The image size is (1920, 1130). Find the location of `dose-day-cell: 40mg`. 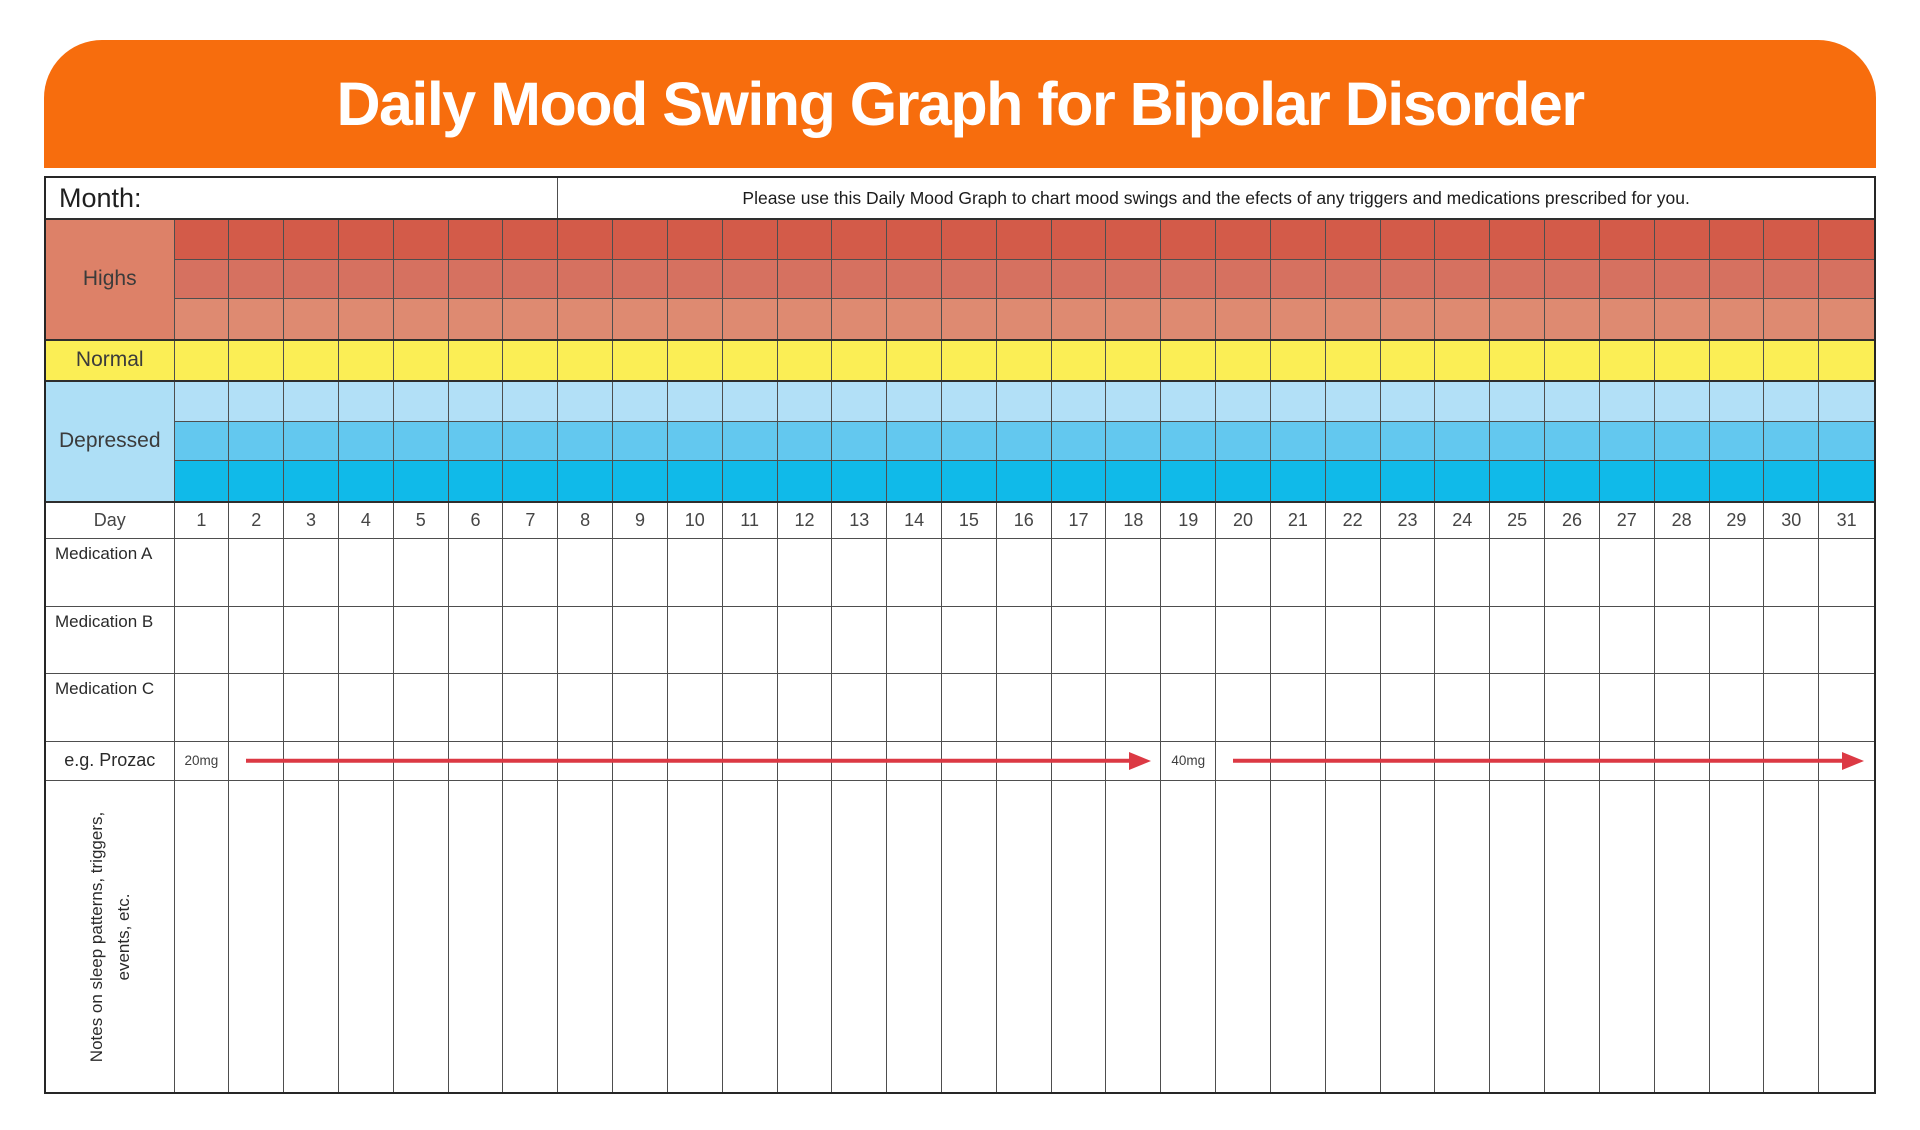

dose-day-cell: 40mg is located at coordinates (1189, 760).